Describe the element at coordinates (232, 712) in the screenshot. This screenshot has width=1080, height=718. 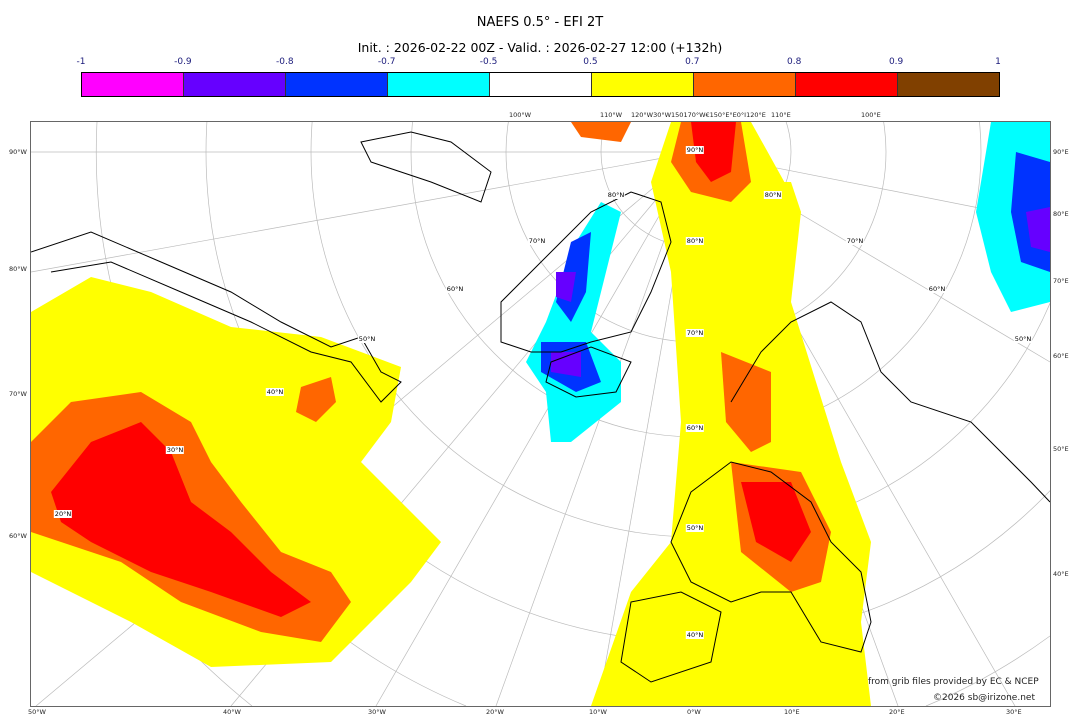
I see `axis-label-bottom: 40°W` at that location.